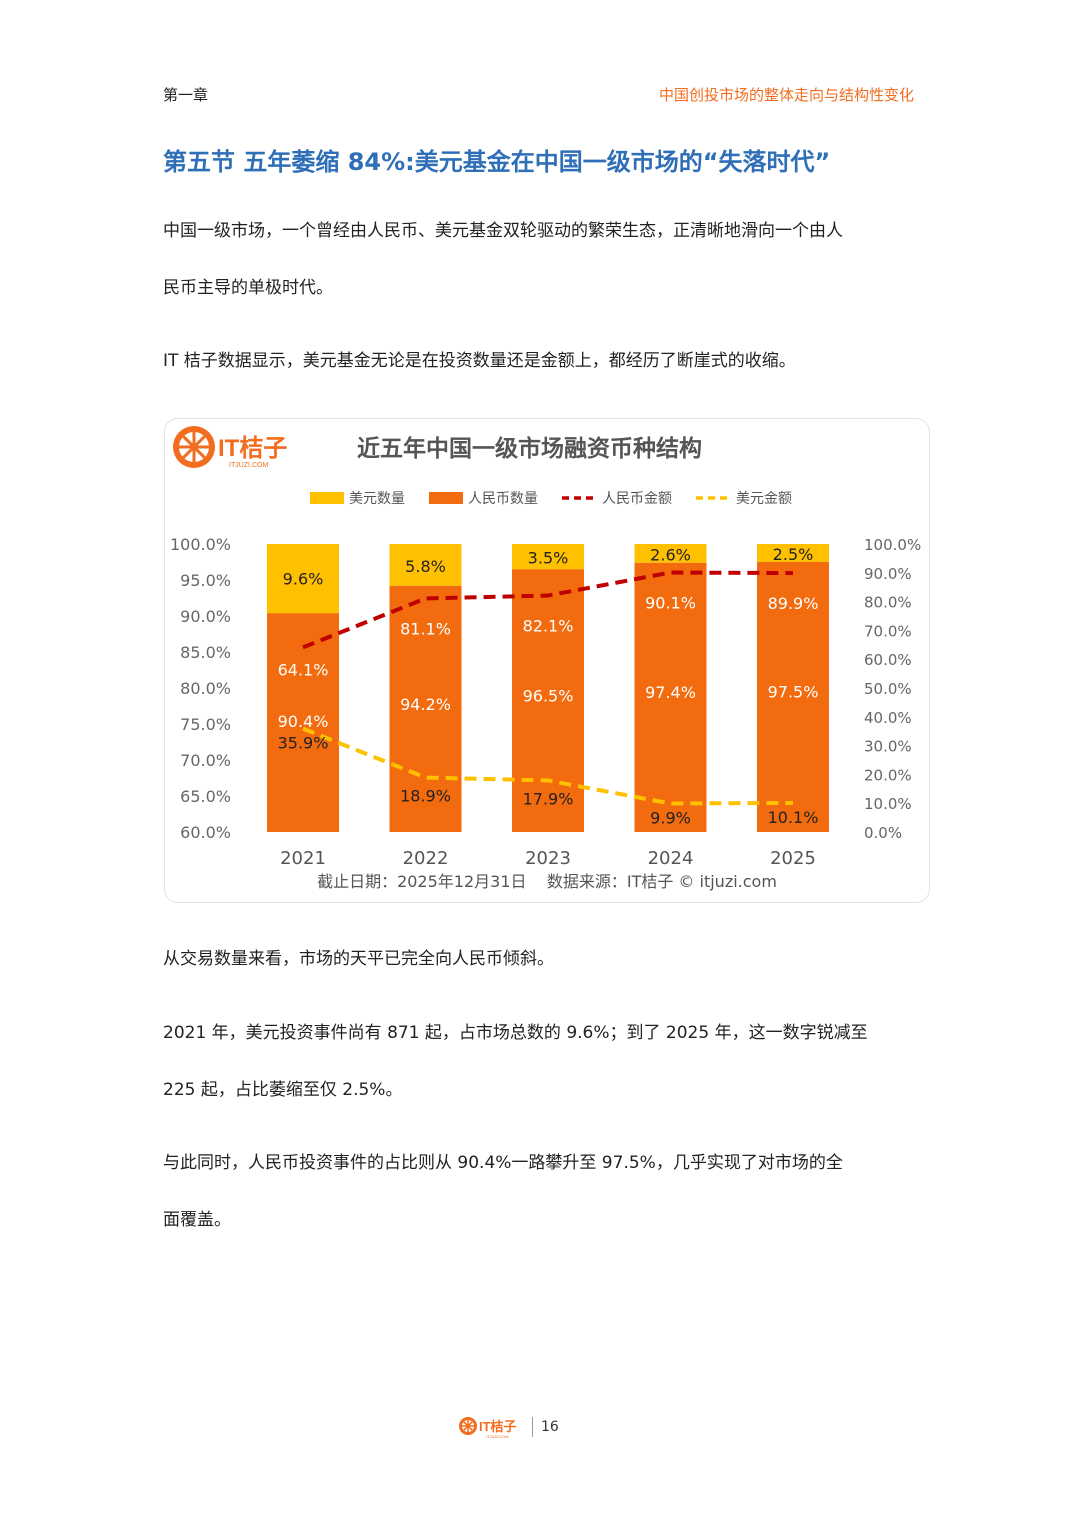  Describe the element at coordinates (205, 796) in the screenshot. I see `y-left-tick-label: 65.0%` at that location.